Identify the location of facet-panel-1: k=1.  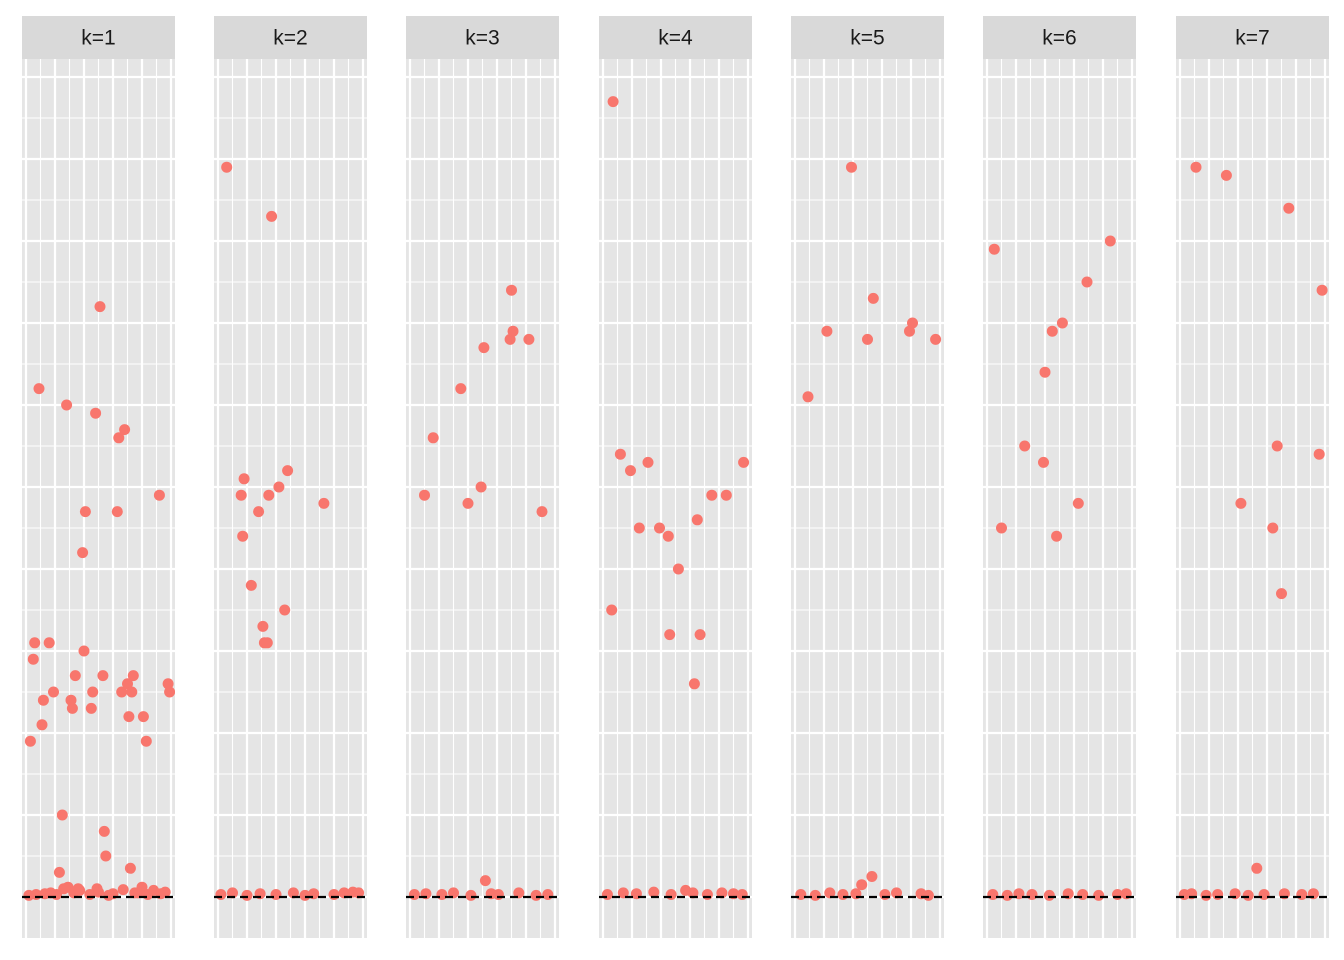
(98, 477).